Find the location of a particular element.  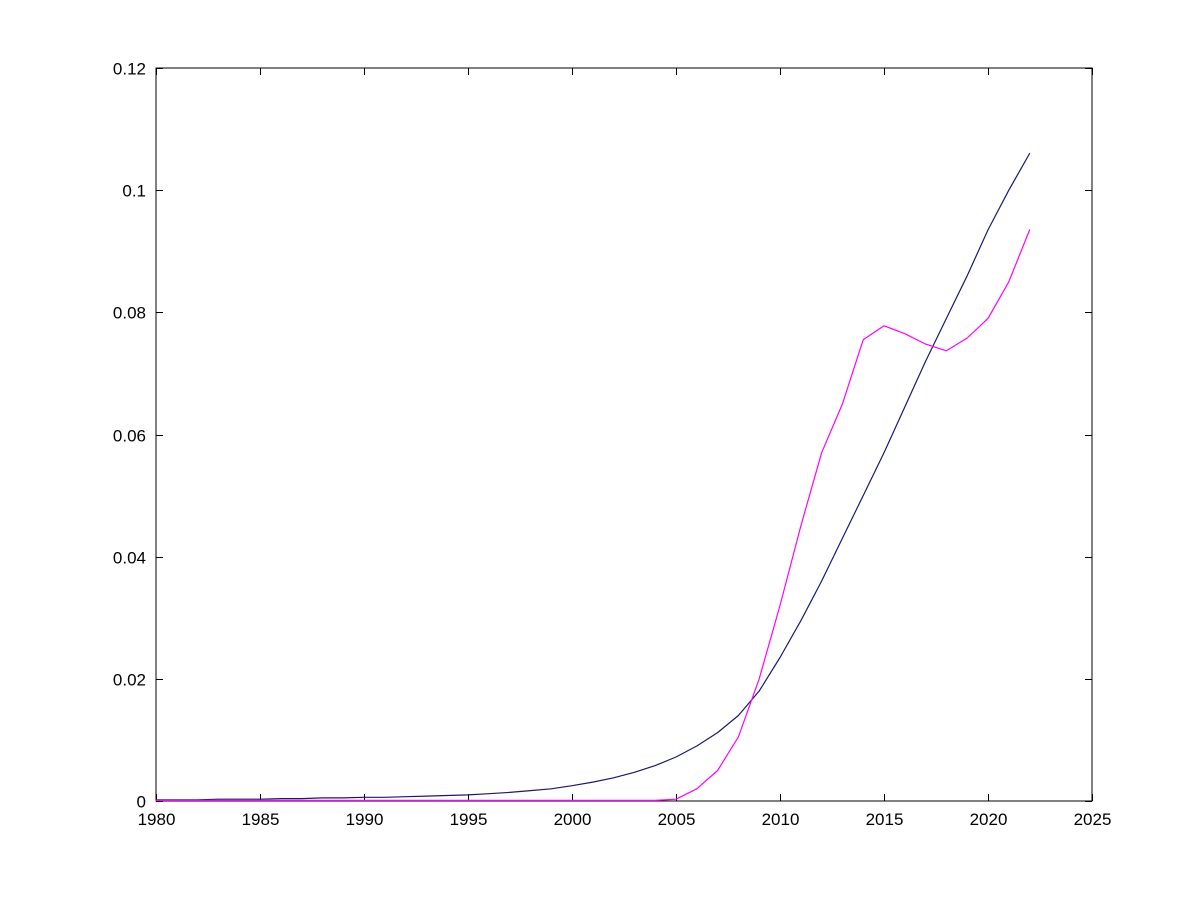

x-axis-tick-label: 2010 is located at coordinates (781, 819).